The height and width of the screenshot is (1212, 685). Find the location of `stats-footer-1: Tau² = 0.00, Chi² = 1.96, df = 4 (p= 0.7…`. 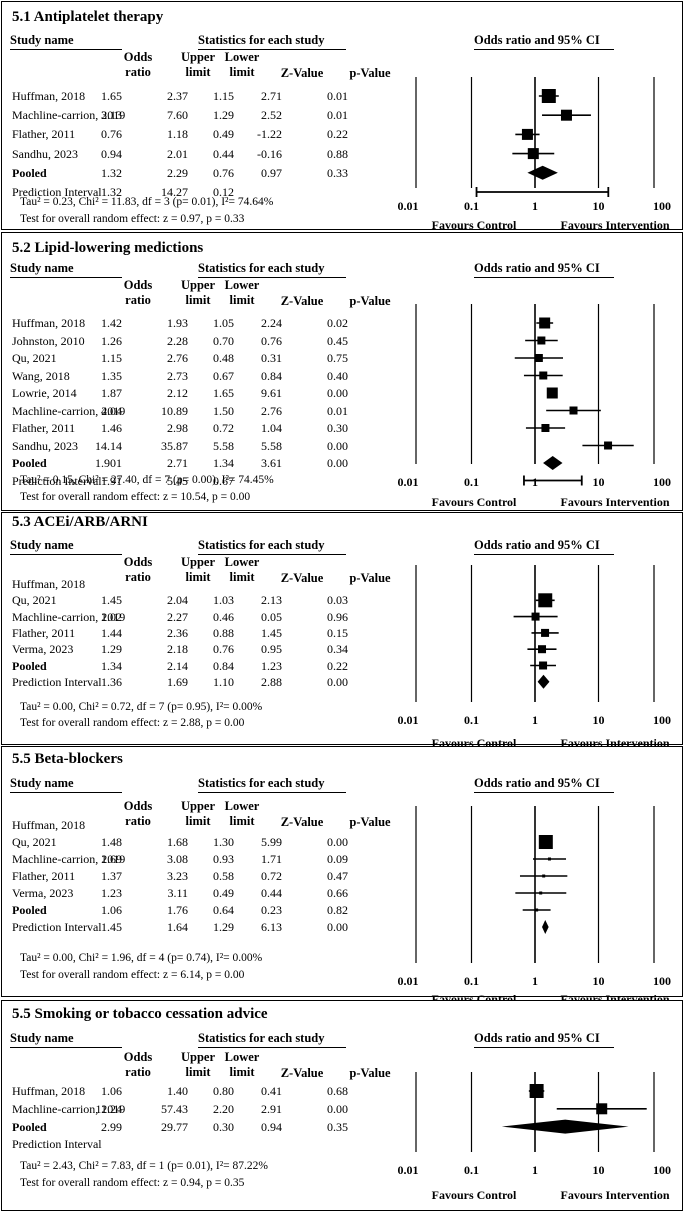

stats-footer-1: Tau² = 0.00, Chi² = 1.96, df = 4 (p= 0.7… is located at coordinates (141, 958).